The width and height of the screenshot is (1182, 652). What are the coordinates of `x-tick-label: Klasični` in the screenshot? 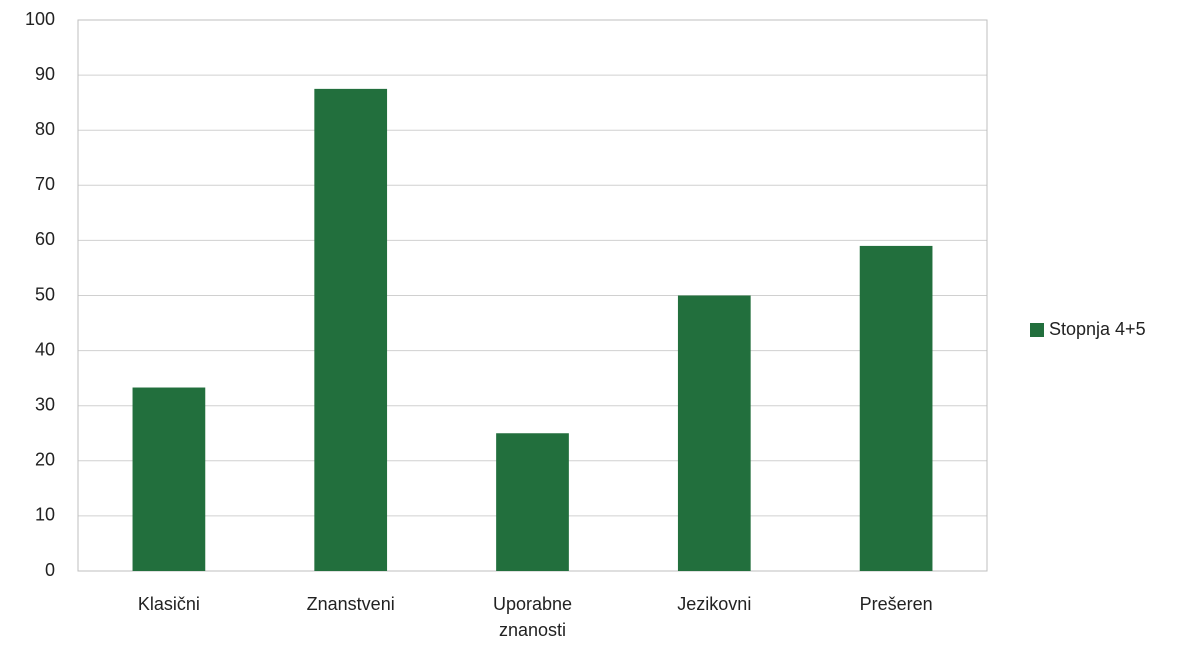 It's located at (168, 604).